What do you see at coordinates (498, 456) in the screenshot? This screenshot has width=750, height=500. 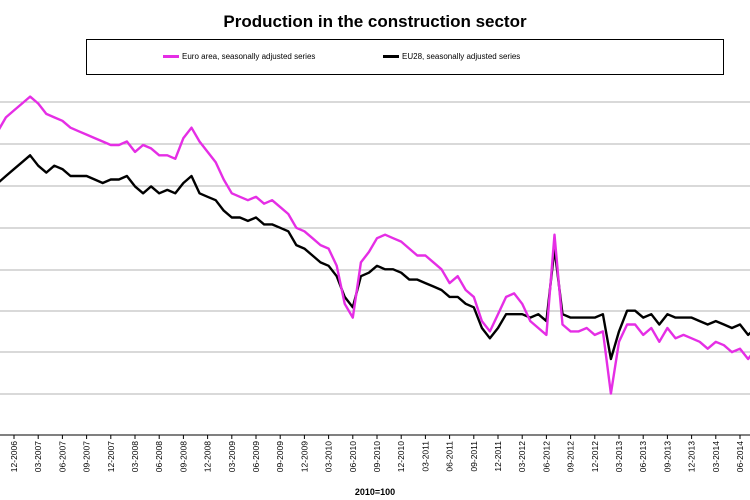 I see `x-tick-label: 12-2011` at bounding box center [498, 456].